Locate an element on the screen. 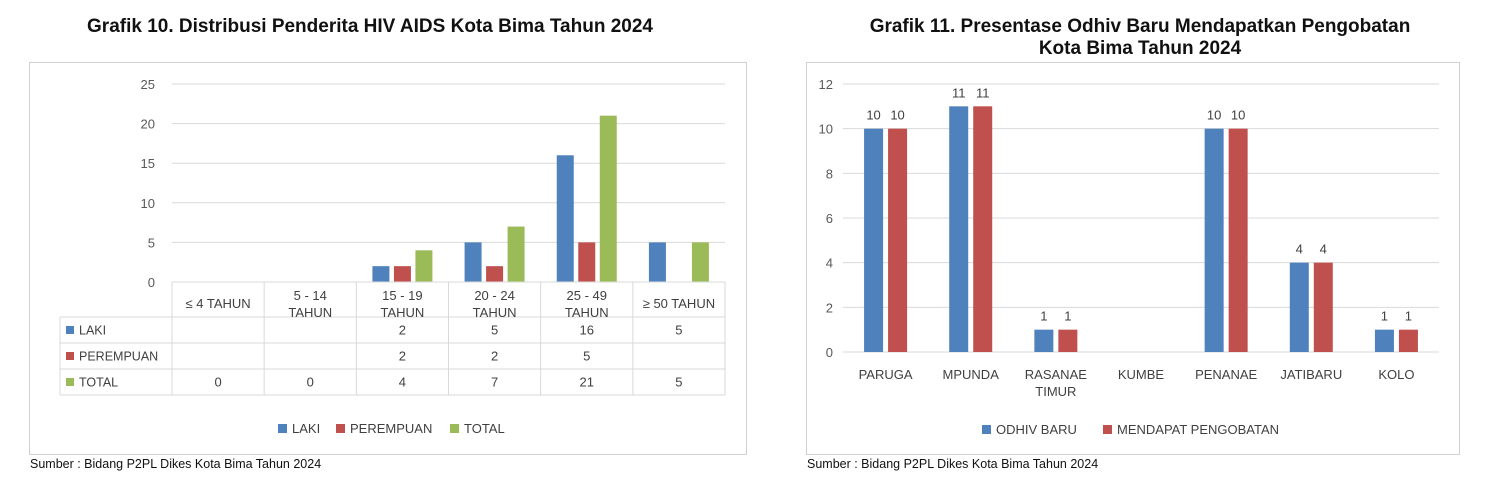 This screenshot has height=479, width=1501. y-tick-label: 5 is located at coordinates (151, 242).